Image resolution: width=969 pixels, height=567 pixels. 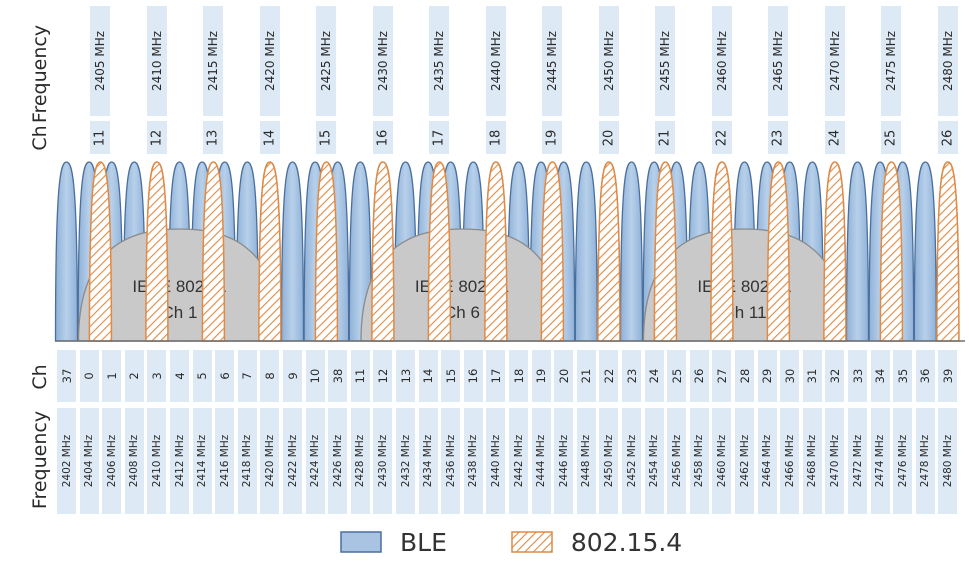 What do you see at coordinates (891, 61) in the screenshot?
I see `zigbee-frequency-cell: 2475 MHz` at bounding box center [891, 61].